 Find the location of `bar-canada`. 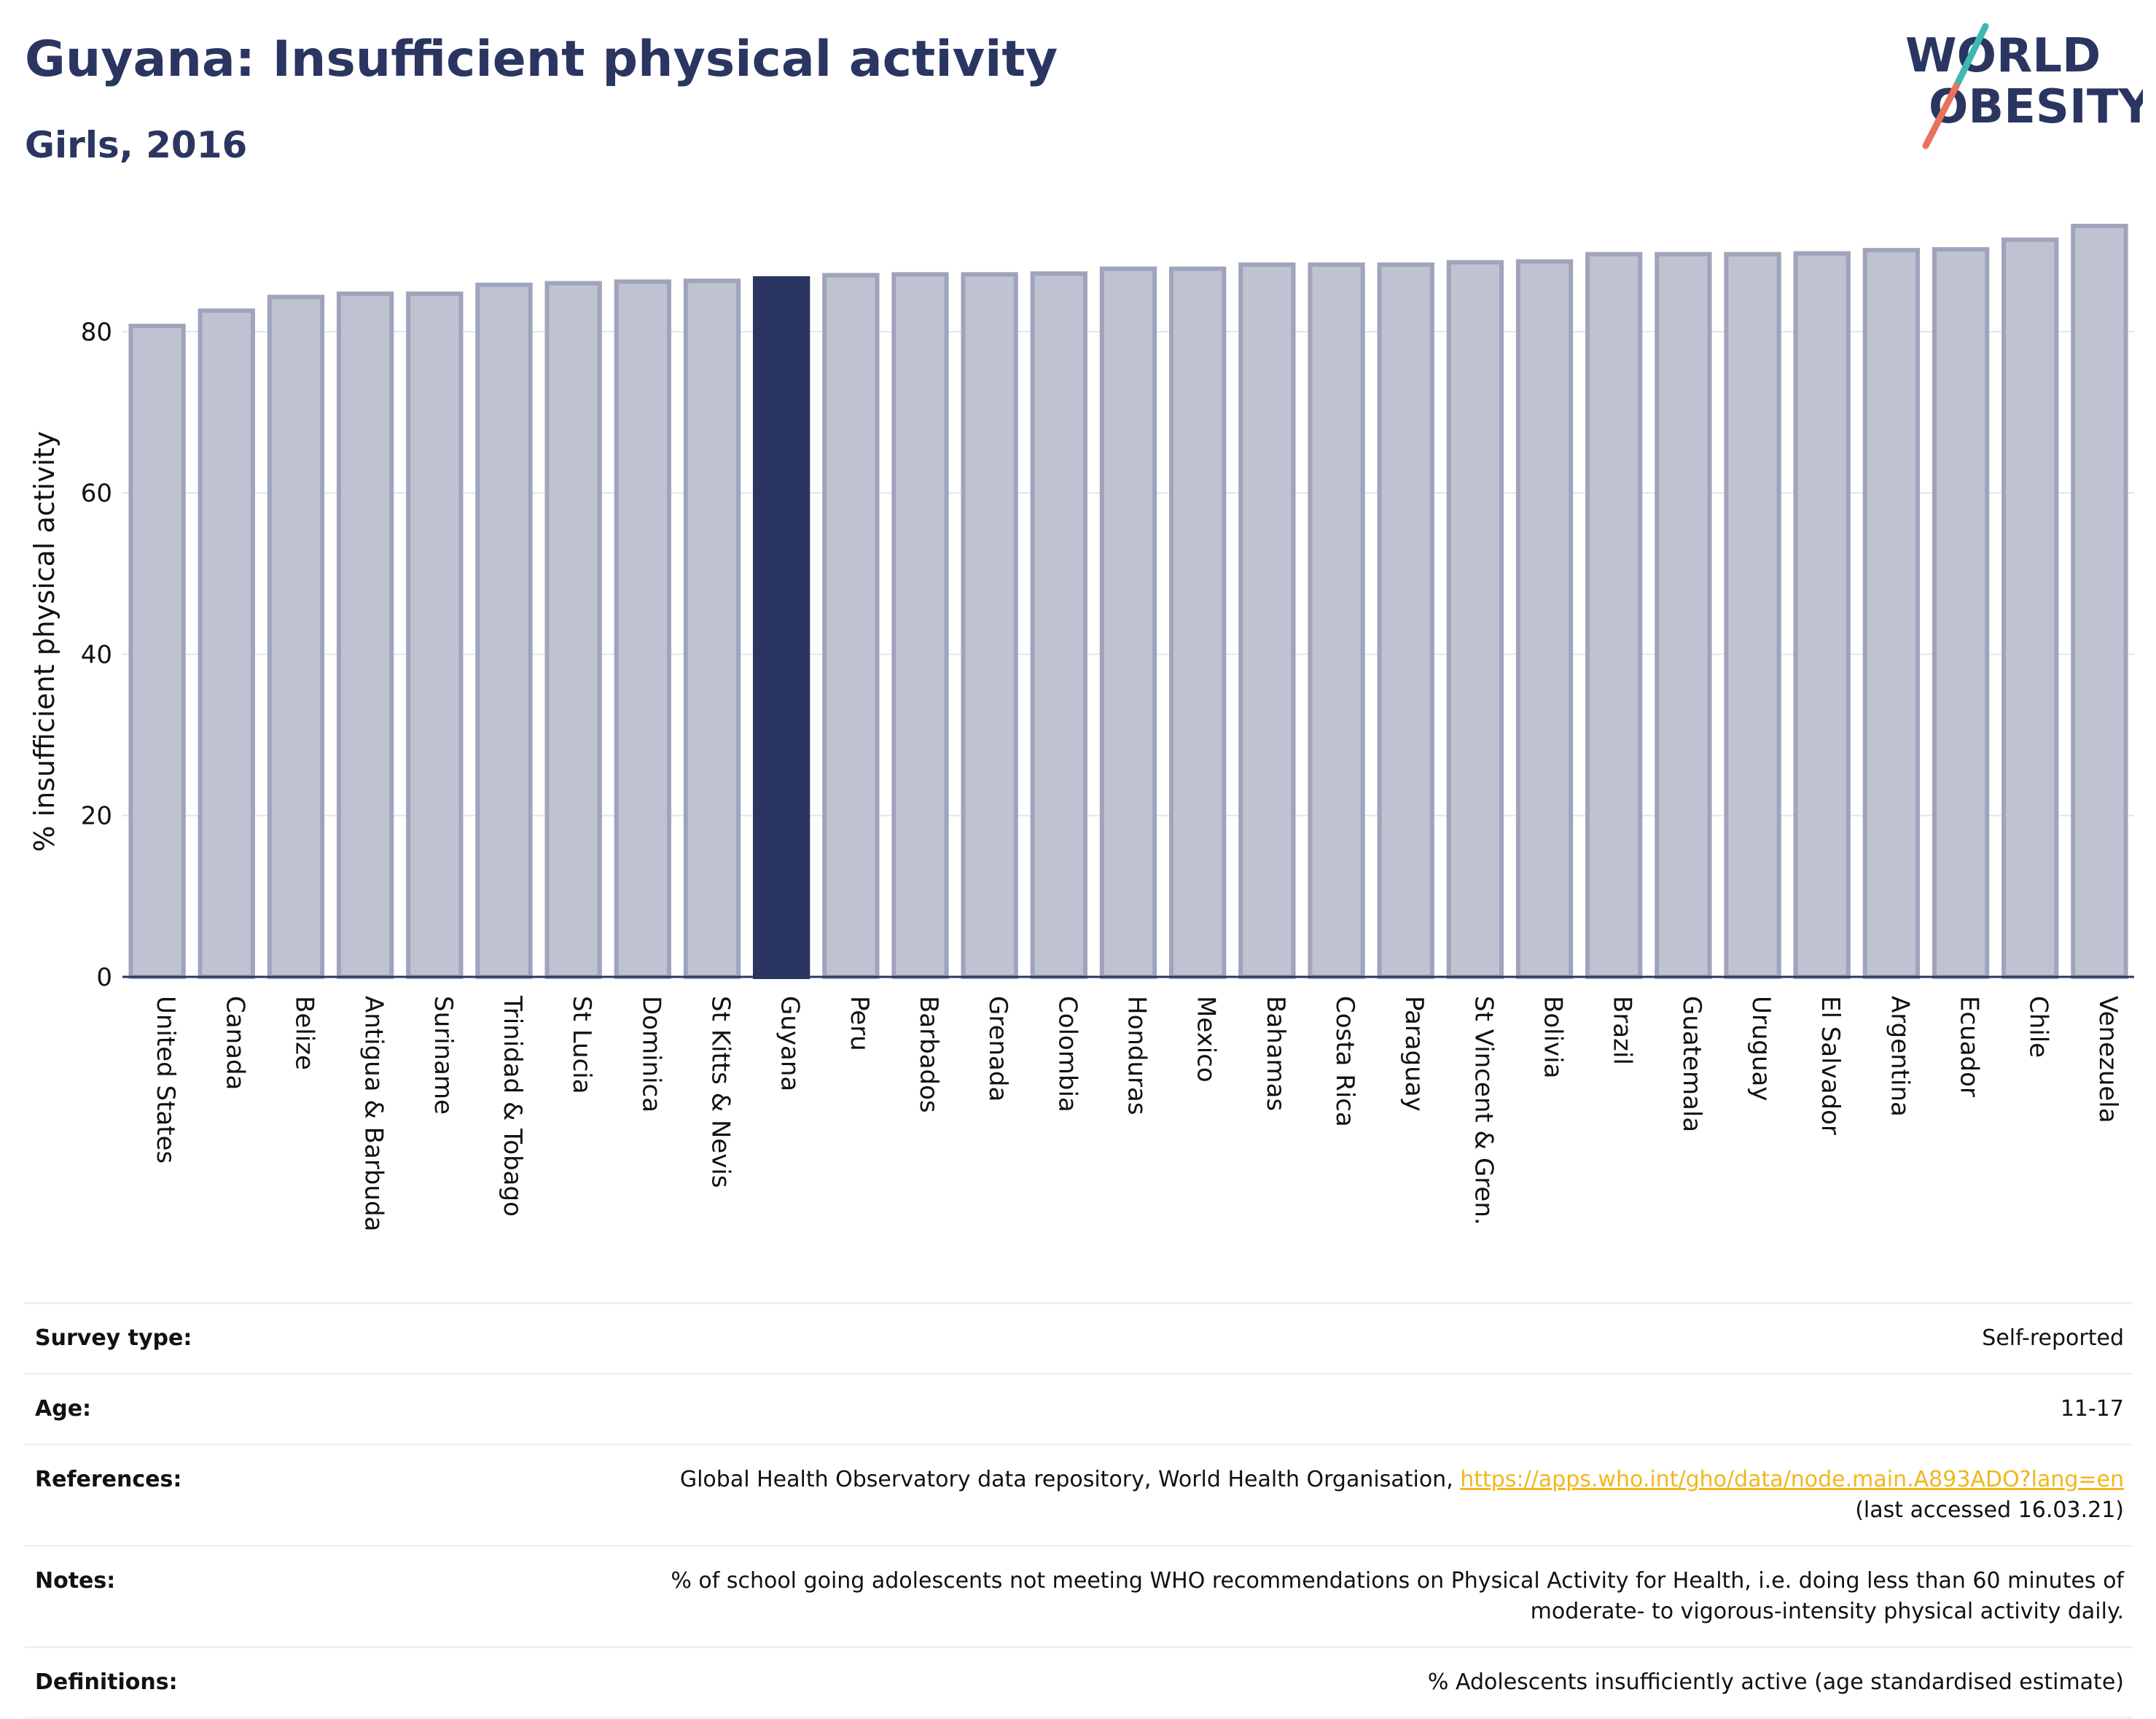

bar-canada is located at coordinates (227, 643).